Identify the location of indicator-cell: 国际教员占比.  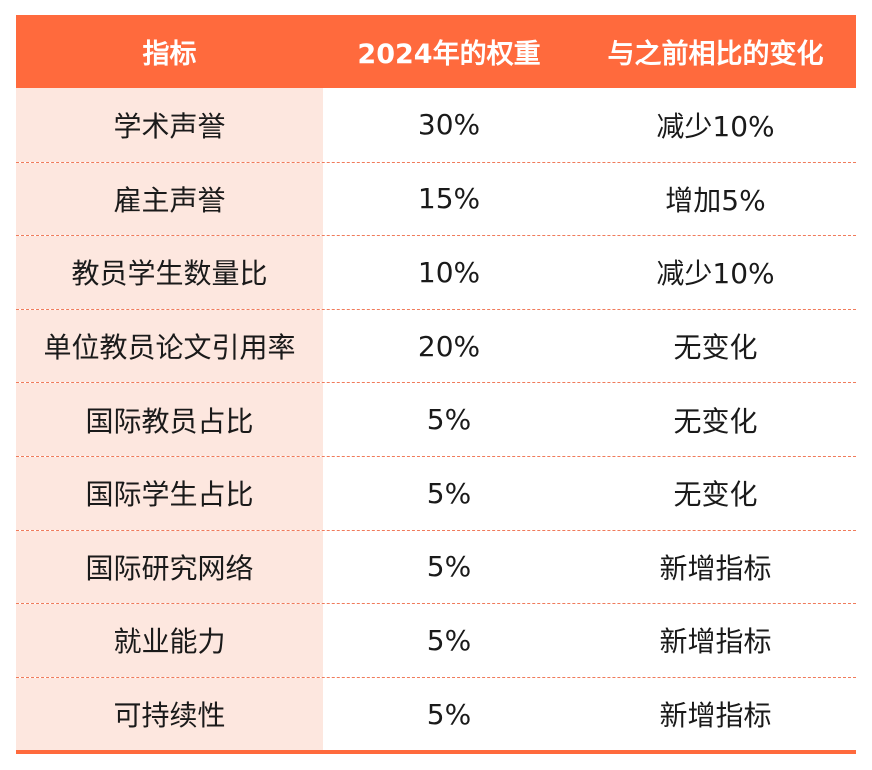
(169, 419).